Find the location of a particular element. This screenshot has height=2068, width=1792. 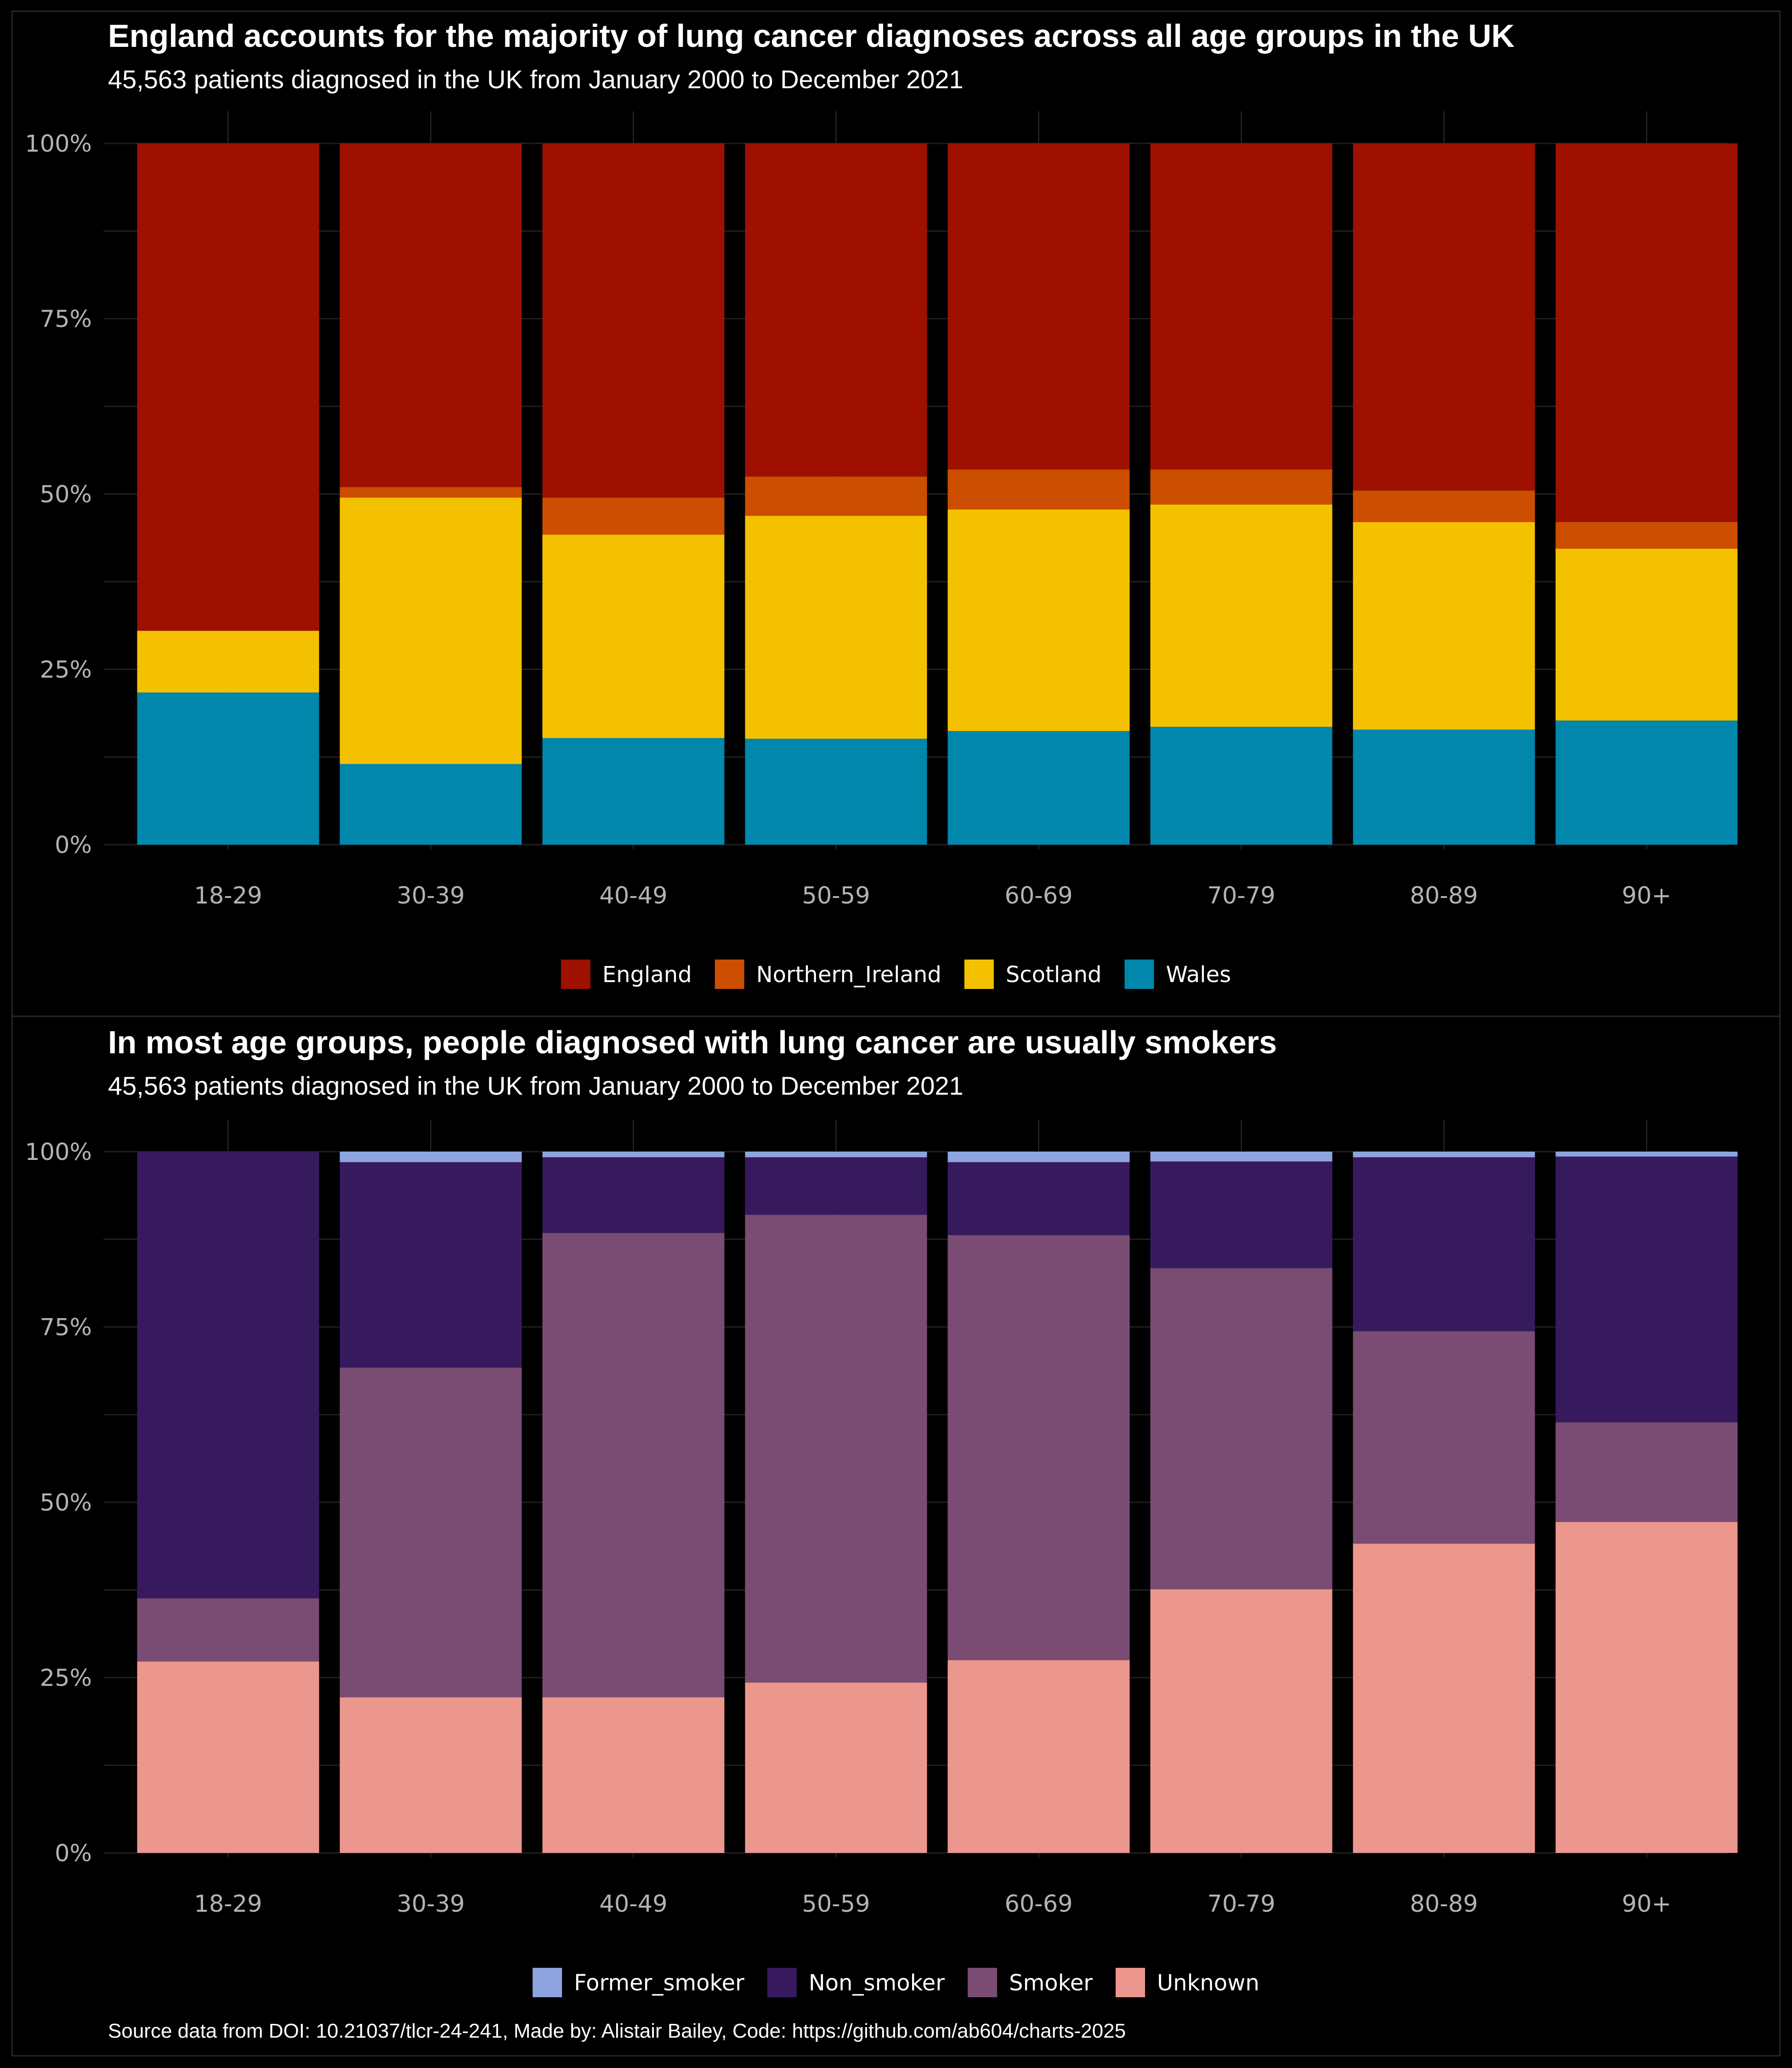

chart-2-y-tick-label: 100% is located at coordinates (58, 1152).